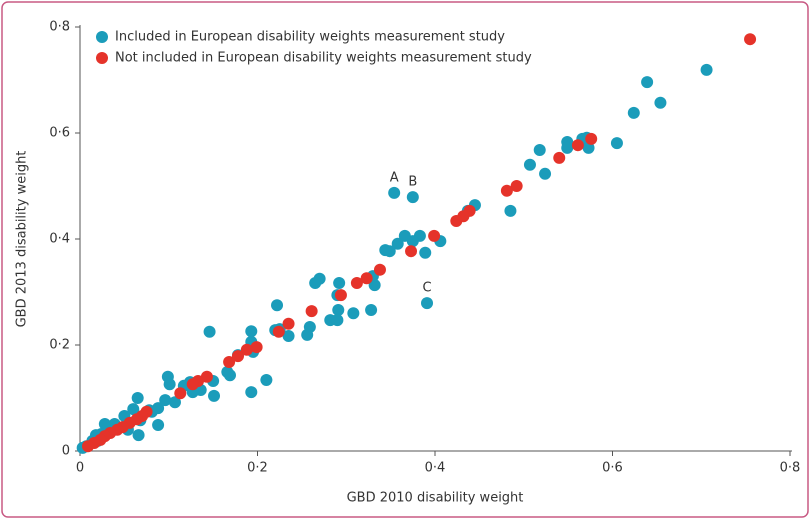 The width and height of the screenshot is (810, 519). Describe the element at coordinates (59, 27) in the screenshot. I see `y-tick-label: 0·8` at that location.